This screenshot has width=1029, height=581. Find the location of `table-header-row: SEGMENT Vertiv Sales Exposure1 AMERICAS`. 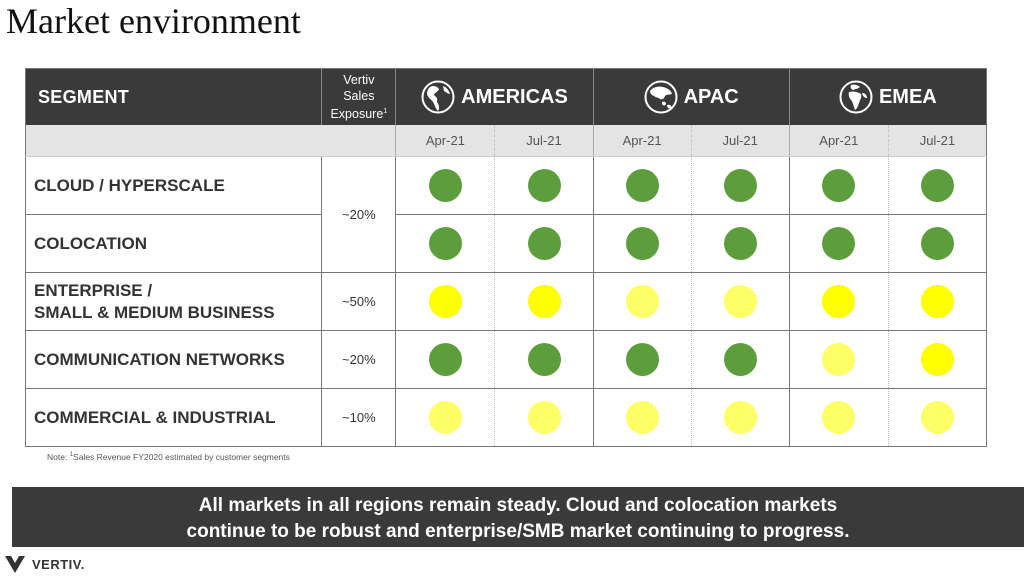

table-header-row: SEGMENT Vertiv Sales Exposure1 AMERICAS is located at coordinates (506, 96).